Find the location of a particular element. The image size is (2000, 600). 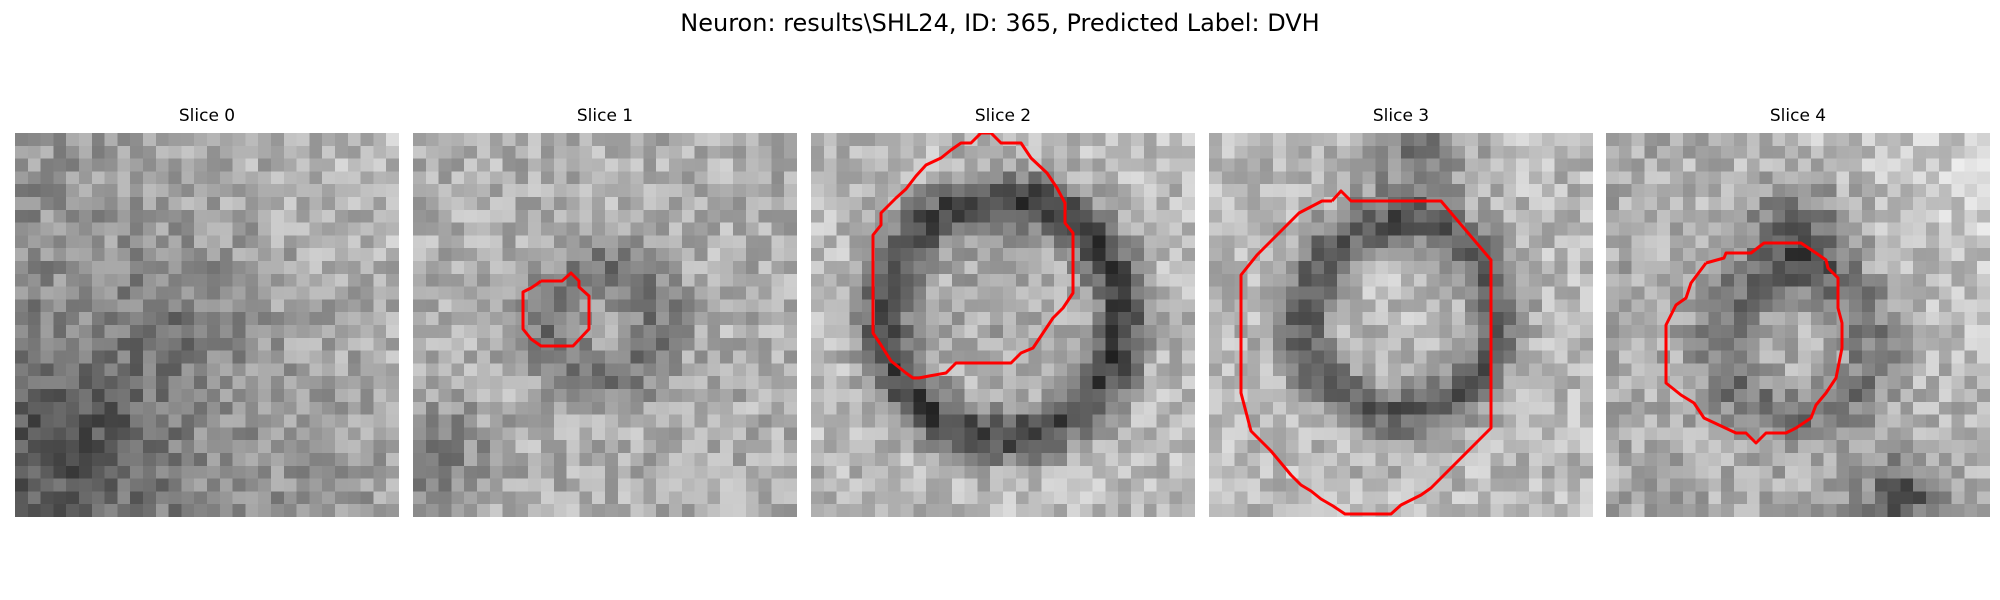

slice-0-image is located at coordinates (207, 325).